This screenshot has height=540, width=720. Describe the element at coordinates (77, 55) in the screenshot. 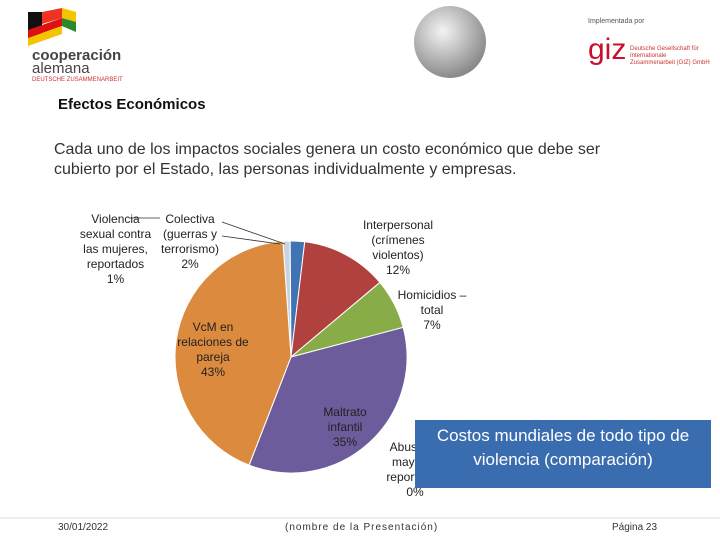

I see `logo-title: cooperación` at that location.